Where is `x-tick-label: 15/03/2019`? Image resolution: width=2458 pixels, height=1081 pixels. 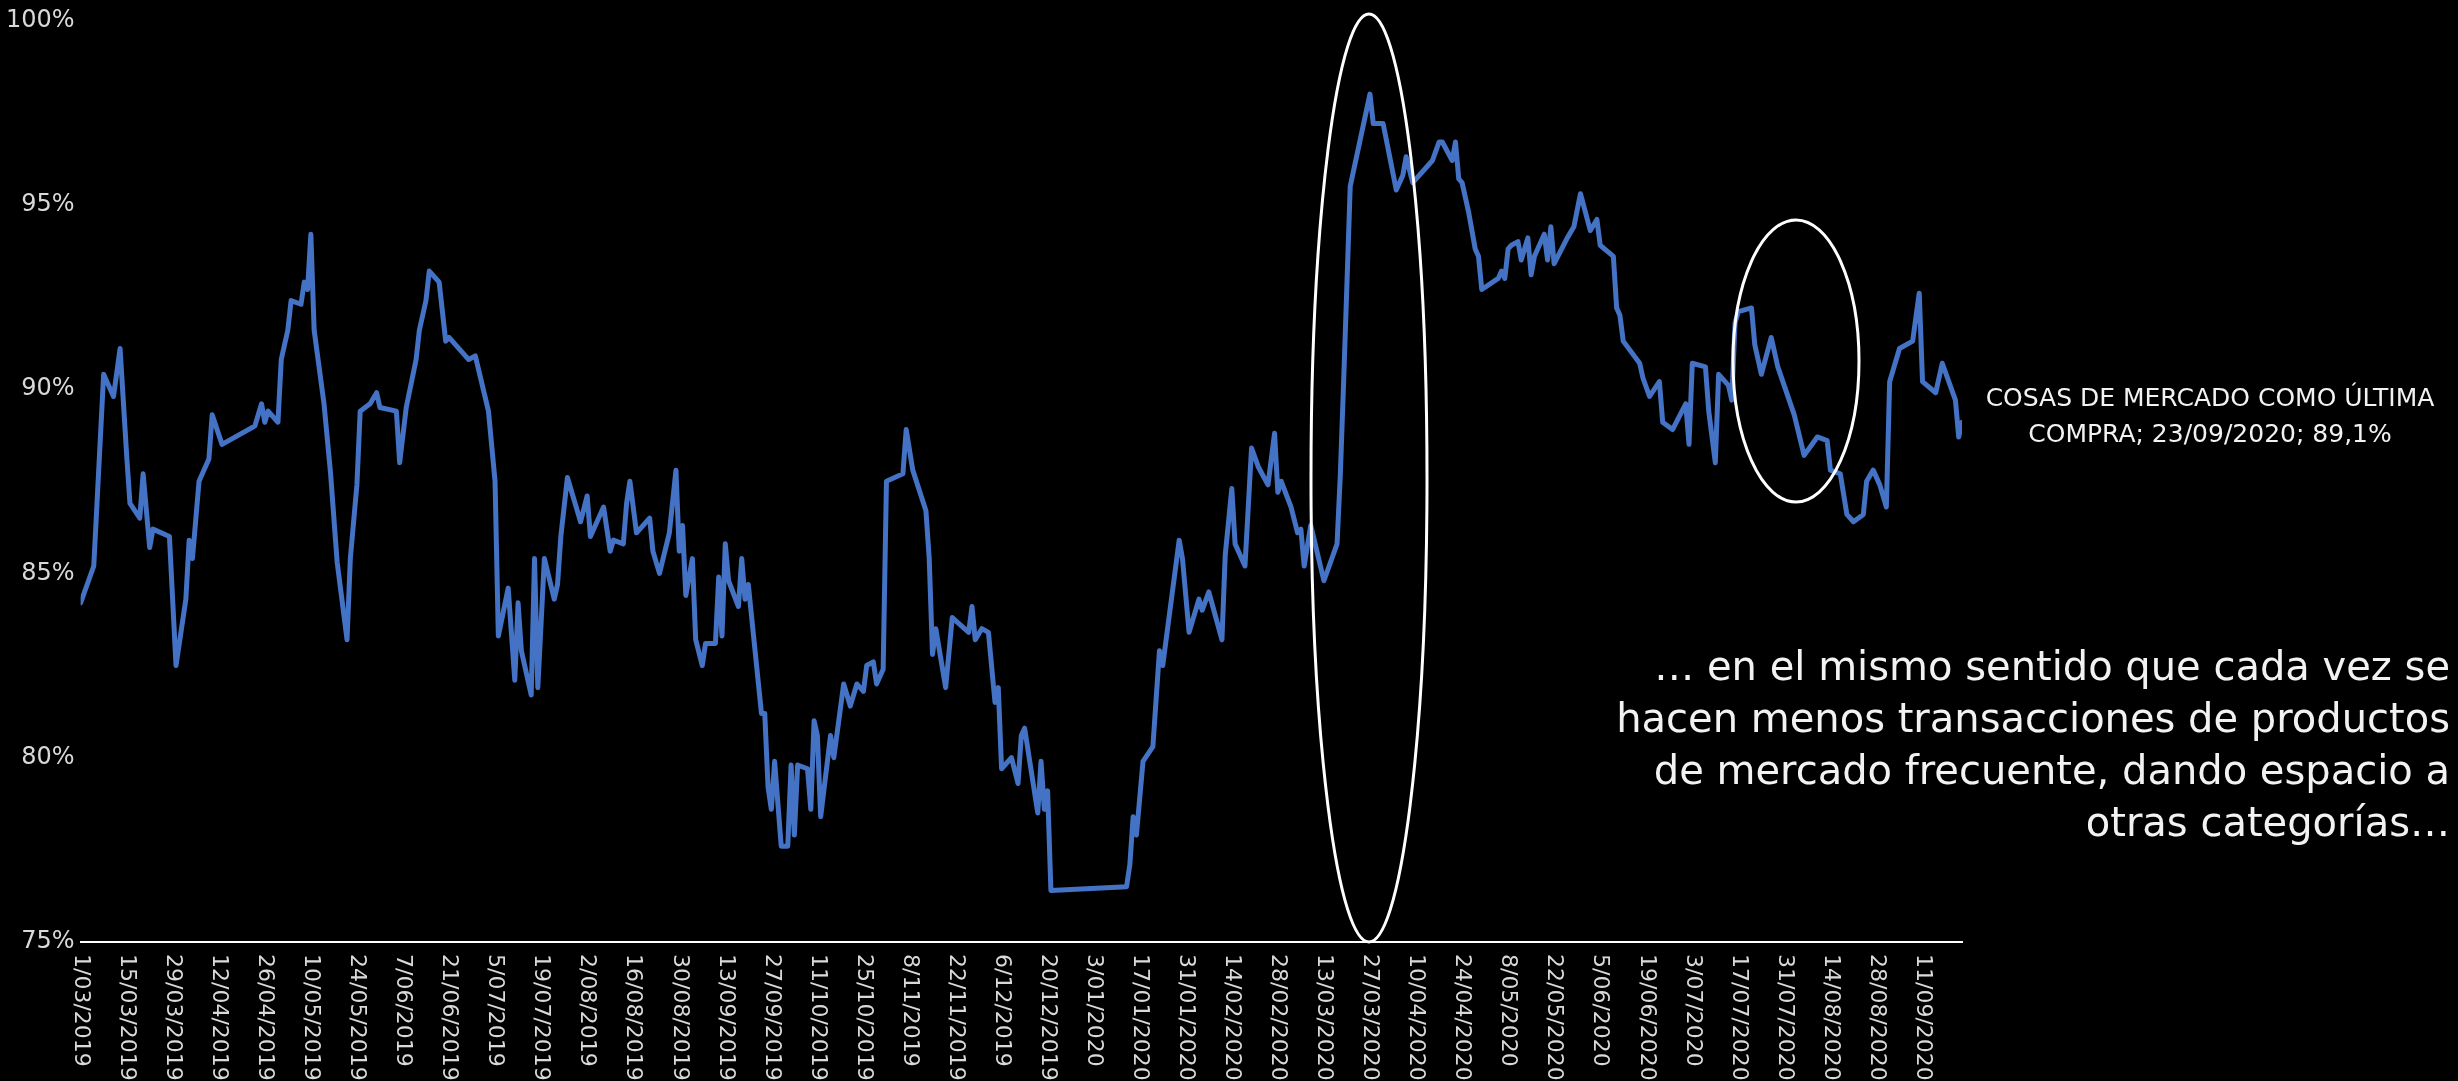
x-tick-label: 15/03/2019 is located at coordinates (128, 1017).